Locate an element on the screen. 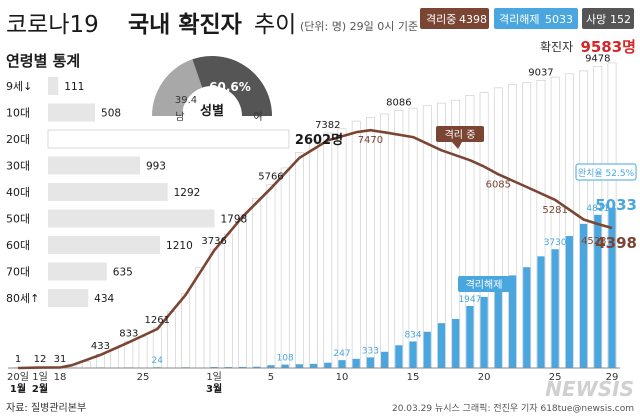 This screenshot has width=640, height=418. source-note: 자료: 질병관리본부 is located at coordinates (46, 408).